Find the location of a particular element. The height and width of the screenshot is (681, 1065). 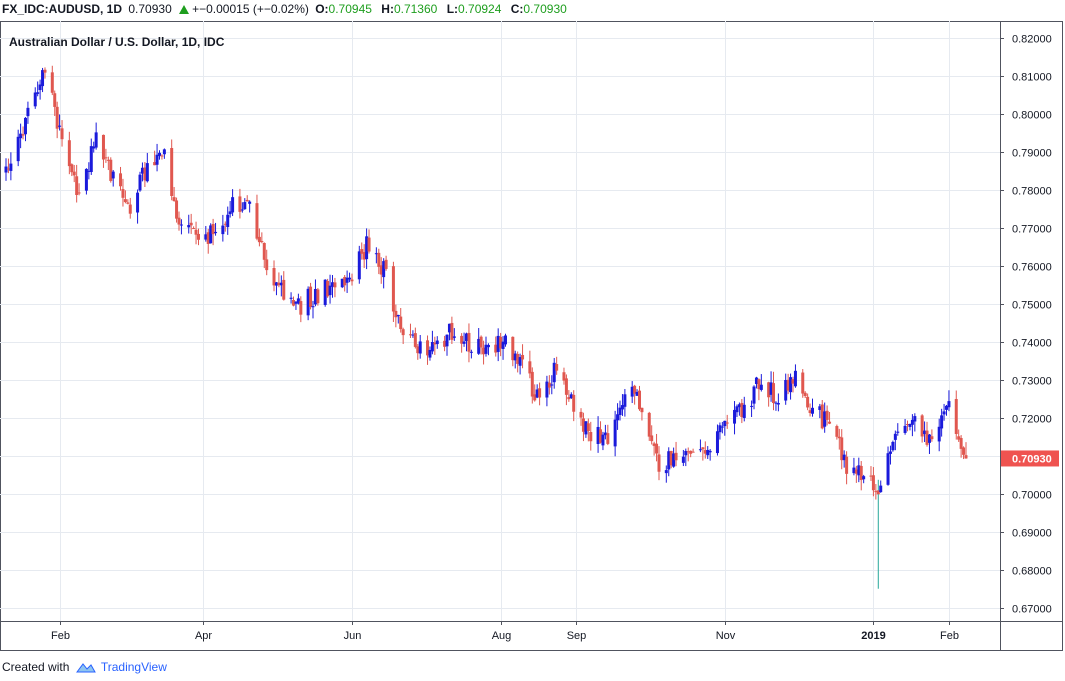

y-tick-label: 0.70000 is located at coordinates (1032, 496).